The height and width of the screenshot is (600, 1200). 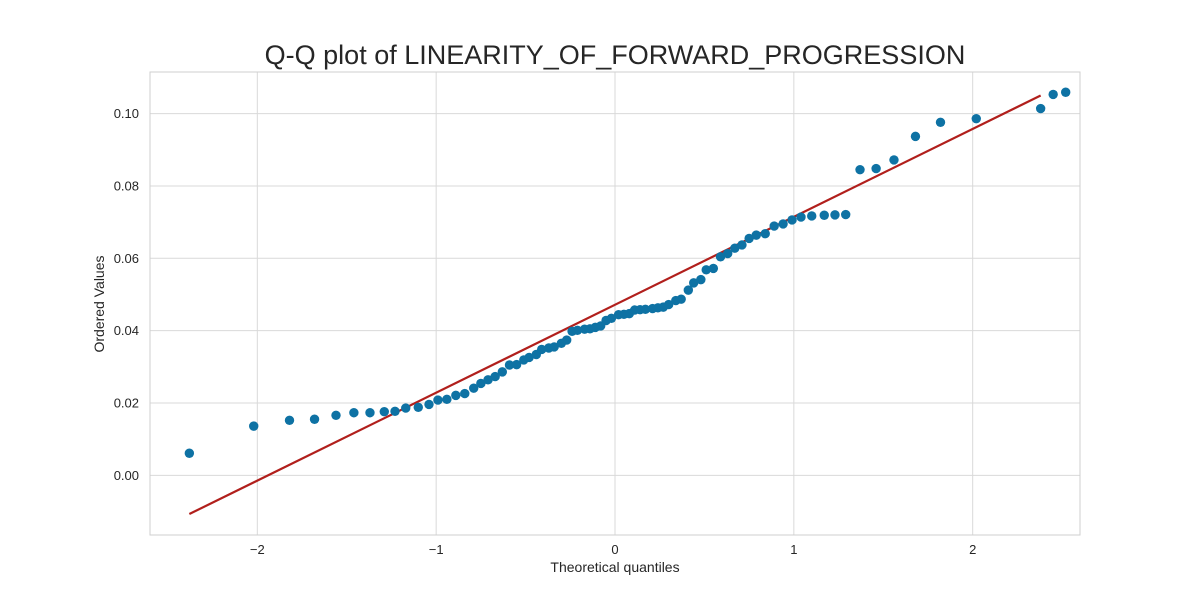 What do you see at coordinates (126, 258) in the screenshot?
I see `y-tick-label: 0.06` at bounding box center [126, 258].